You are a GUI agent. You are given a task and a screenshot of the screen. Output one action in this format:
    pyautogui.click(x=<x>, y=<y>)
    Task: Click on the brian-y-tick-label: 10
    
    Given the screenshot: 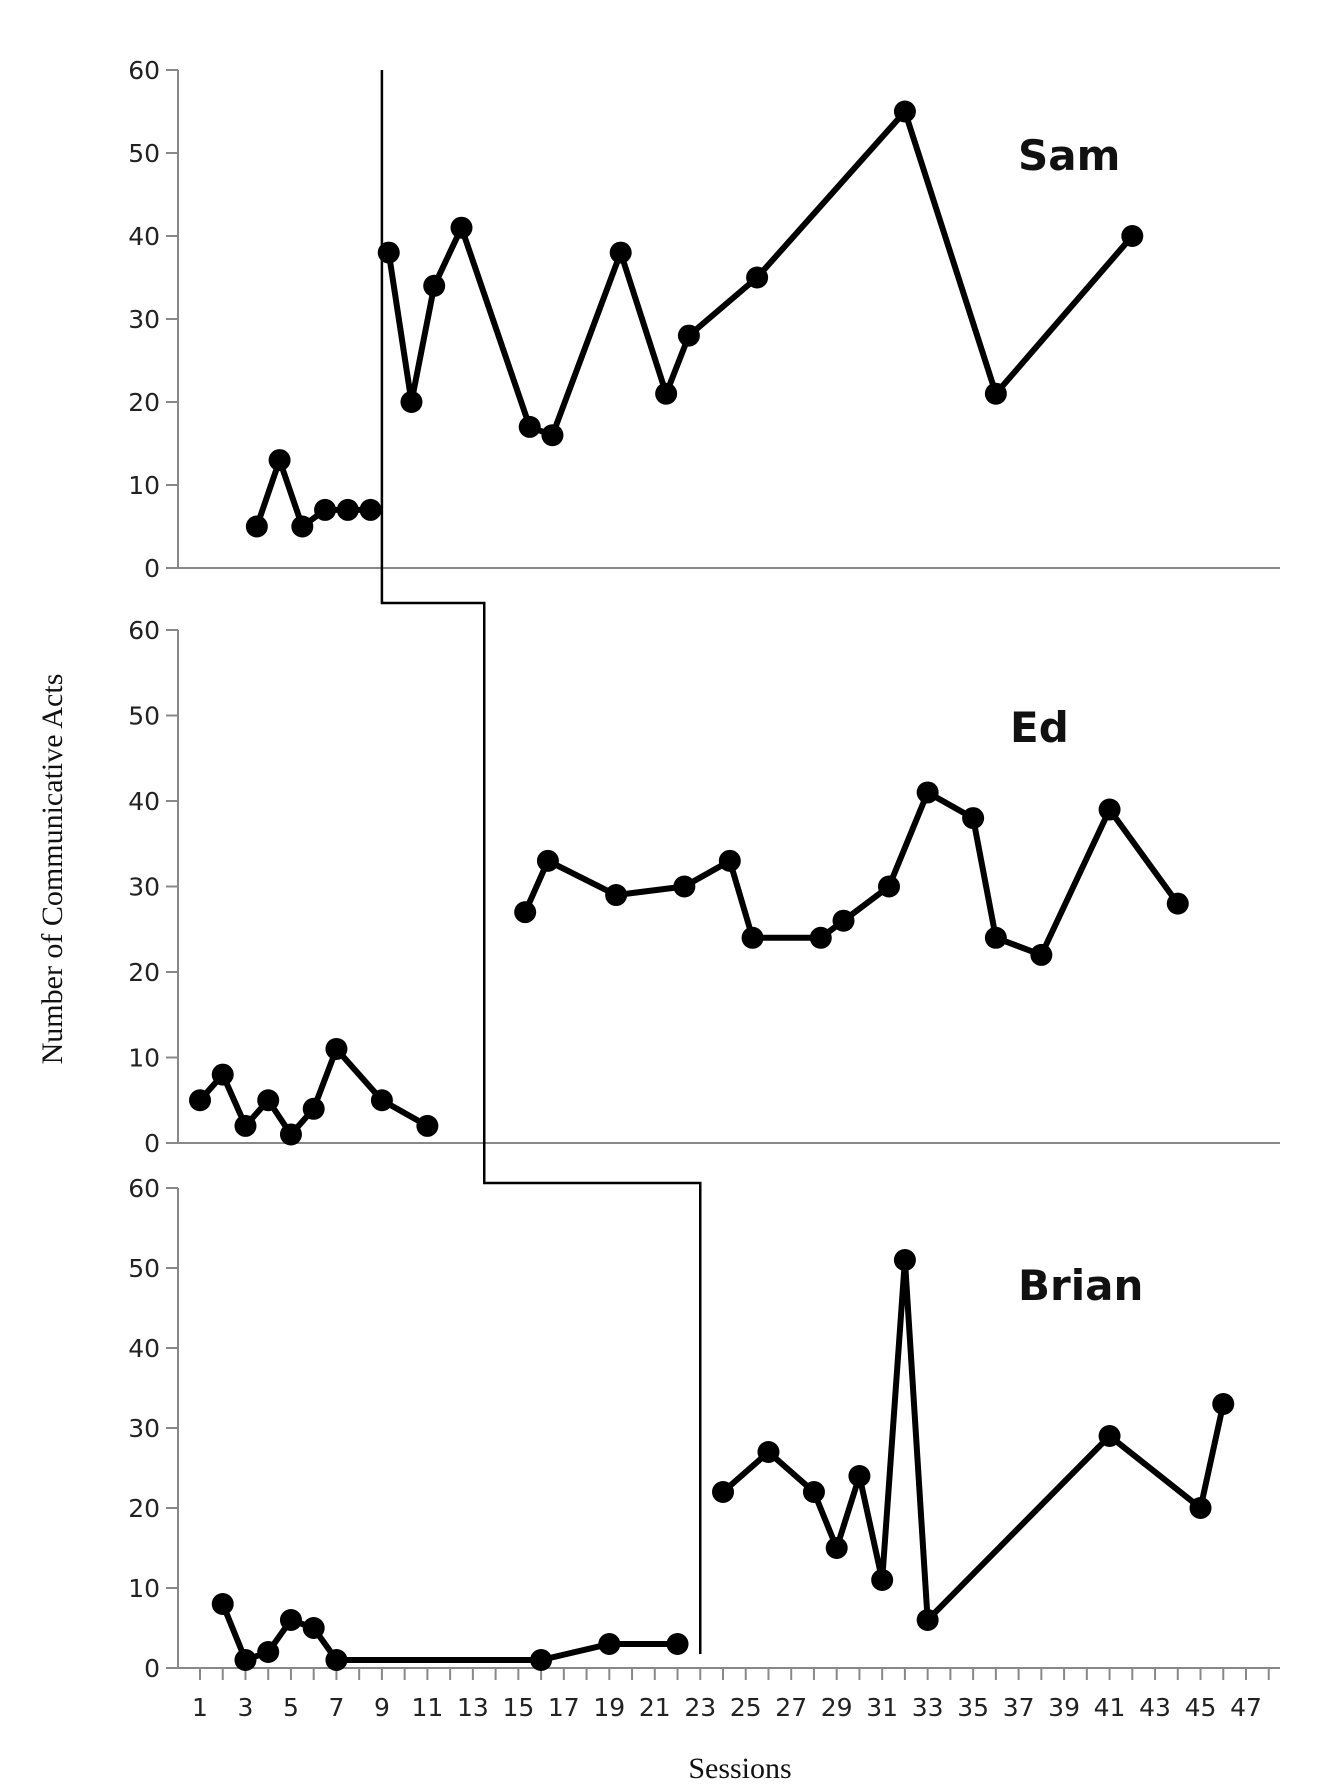 What is the action you would take?
    pyautogui.click(x=144, y=1588)
    